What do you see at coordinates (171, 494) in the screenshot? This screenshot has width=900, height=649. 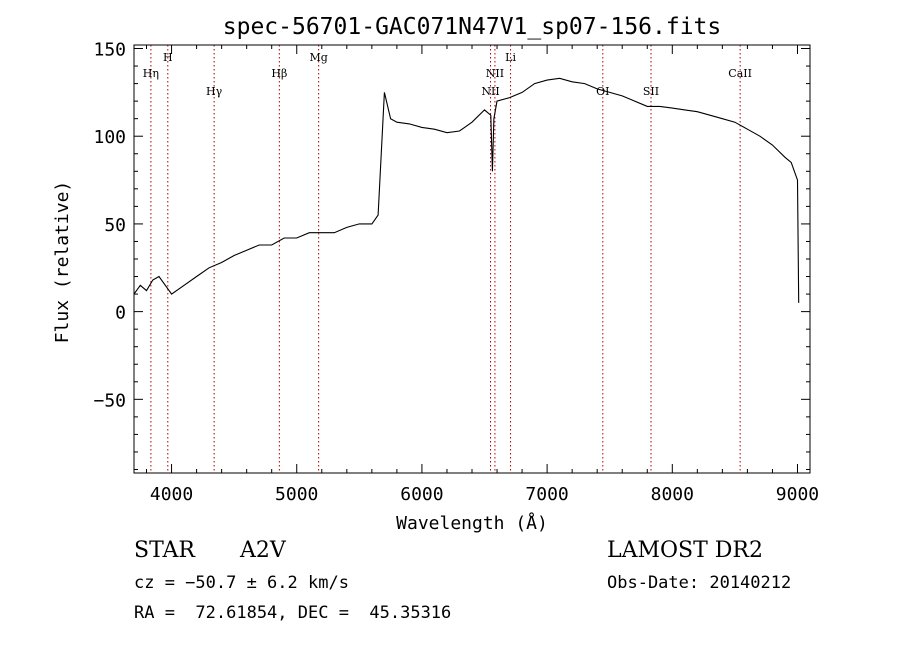 I see `x-tick-label: 4000` at bounding box center [171, 494].